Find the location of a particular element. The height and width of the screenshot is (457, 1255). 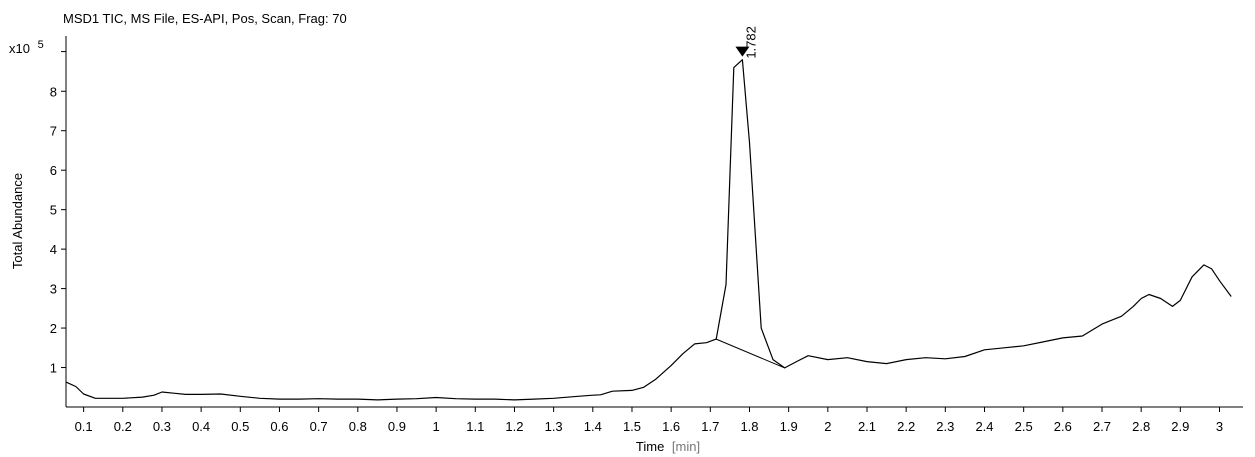

x-tick-label: 1.5 is located at coordinates (632, 426).